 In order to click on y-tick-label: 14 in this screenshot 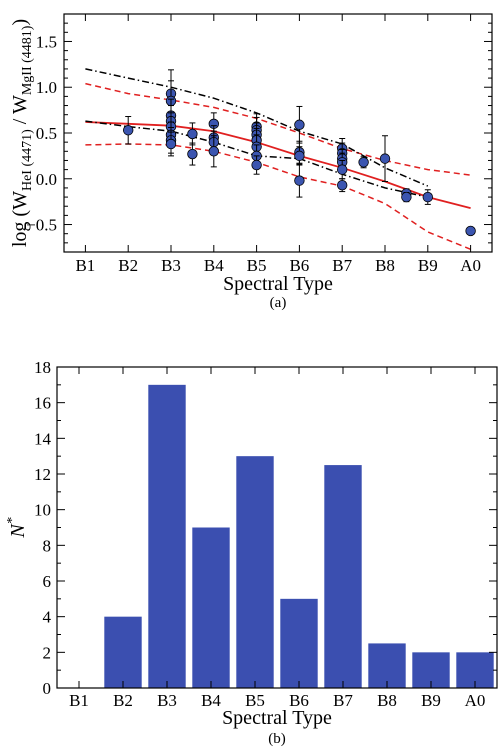, I will do `click(43, 438)`.